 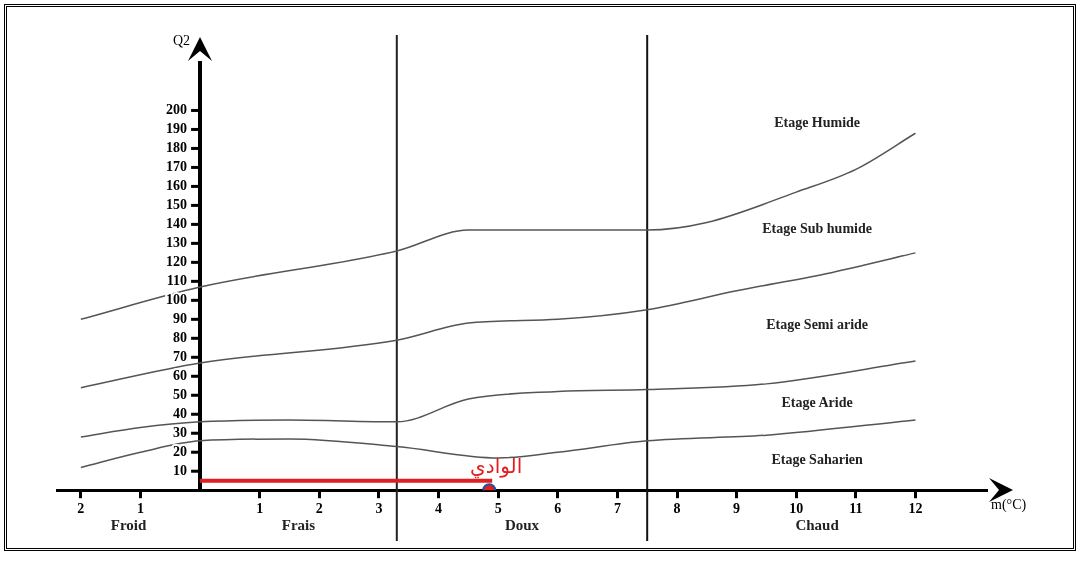 What do you see at coordinates (177, 299) in the screenshot?
I see `y-tick-label: 100` at bounding box center [177, 299].